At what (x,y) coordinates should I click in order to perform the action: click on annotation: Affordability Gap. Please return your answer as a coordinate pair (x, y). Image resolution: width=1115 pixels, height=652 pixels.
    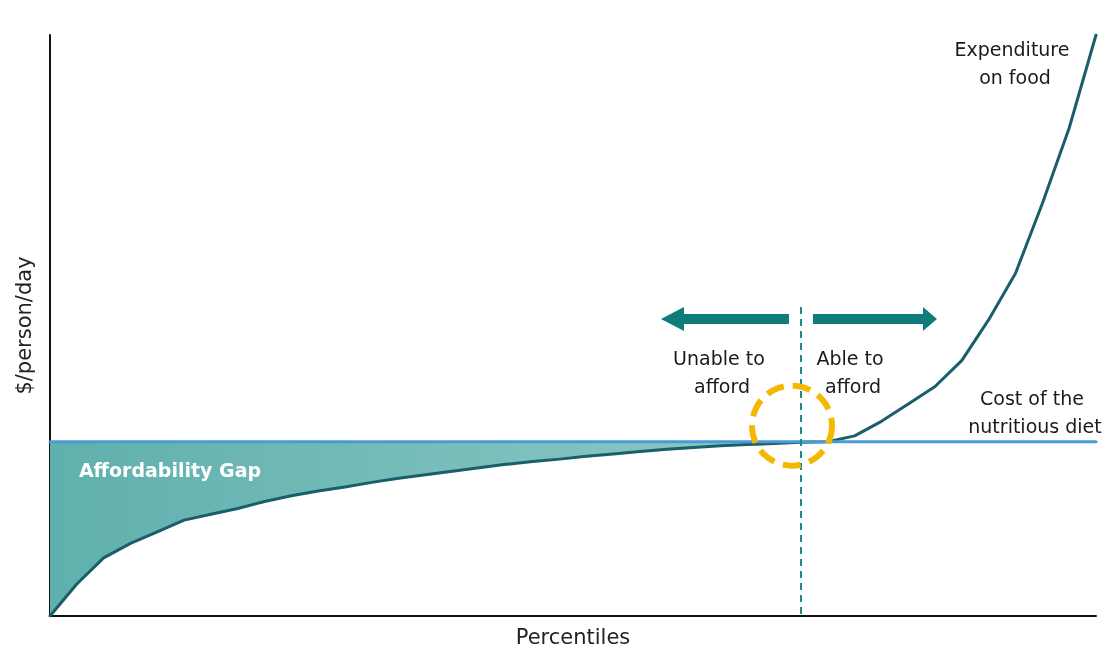
    Looking at the image, I should click on (170, 470).